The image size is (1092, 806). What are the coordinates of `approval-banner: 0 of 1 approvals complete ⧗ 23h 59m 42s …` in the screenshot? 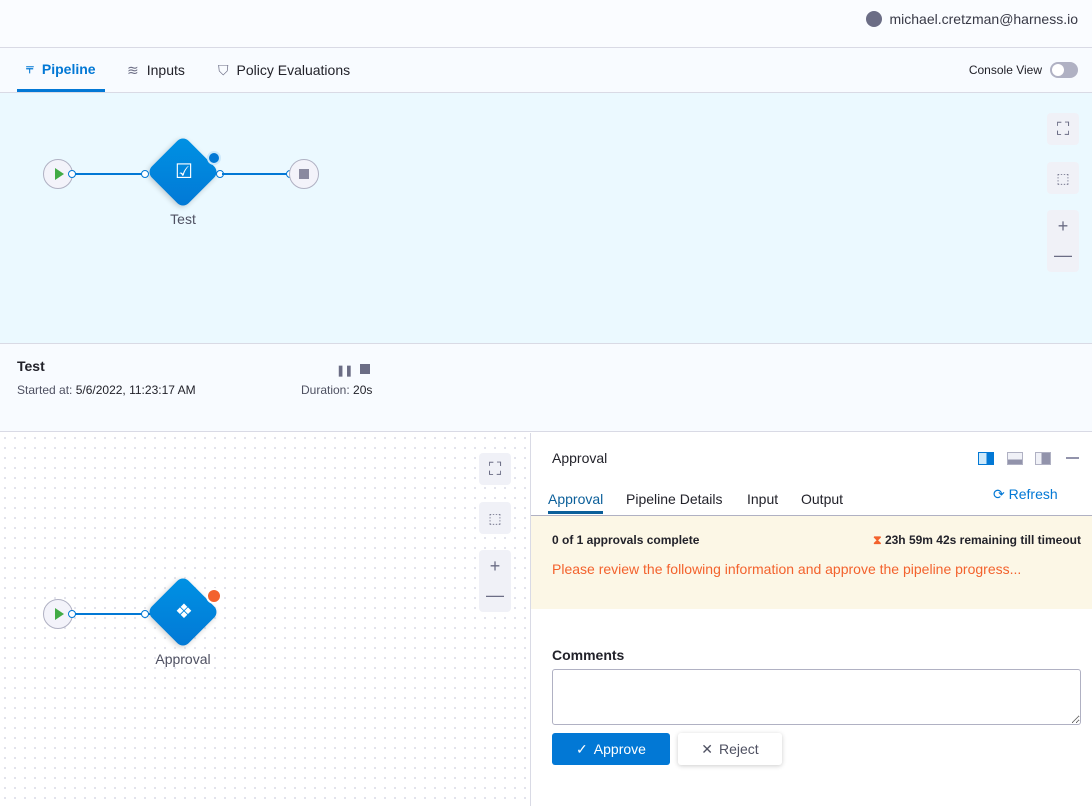 It's located at (811, 562).